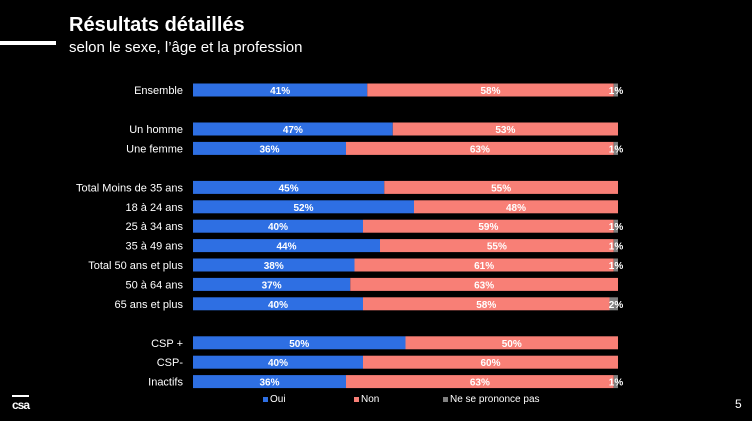 The image size is (752, 421). I want to click on data-label-non: 61%, so click(484, 266).